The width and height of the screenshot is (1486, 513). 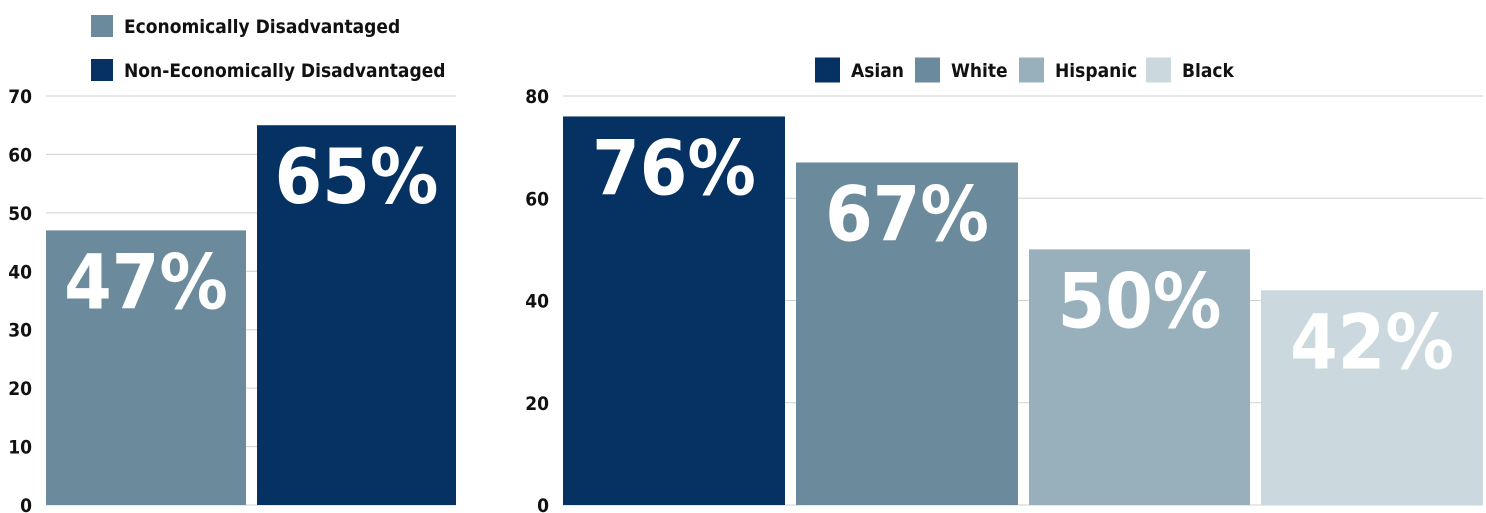 What do you see at coordinates (262, 27) in the screenshot?
I see `legend-label: Economically Disadvantaged` at bounding box center [262, 27].